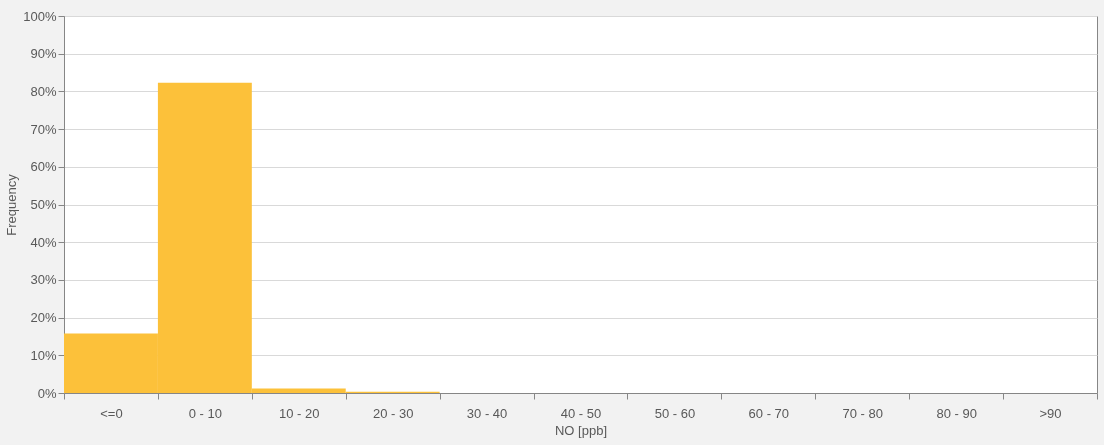 This screenshot has width=1104, height=445. I want to click on x-tick-label: 20 - 30, so click(393, 413).